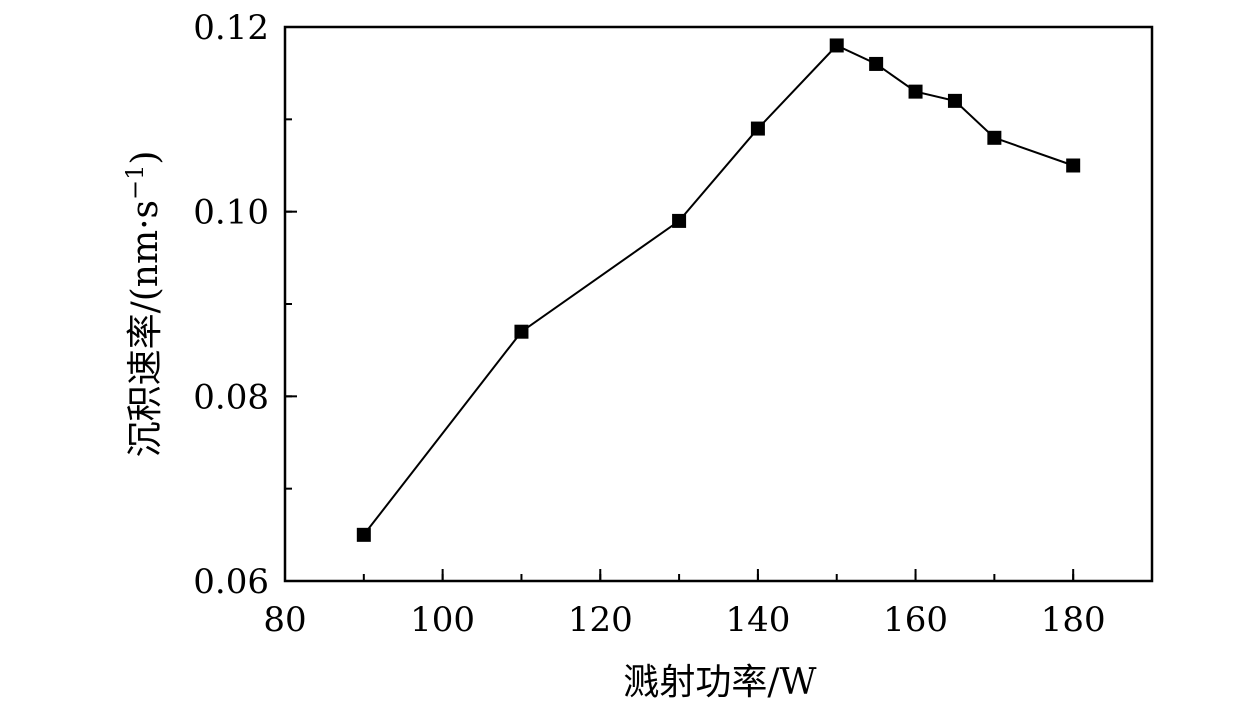  I want to click on x-tick-label: 80, so click(284, 620).